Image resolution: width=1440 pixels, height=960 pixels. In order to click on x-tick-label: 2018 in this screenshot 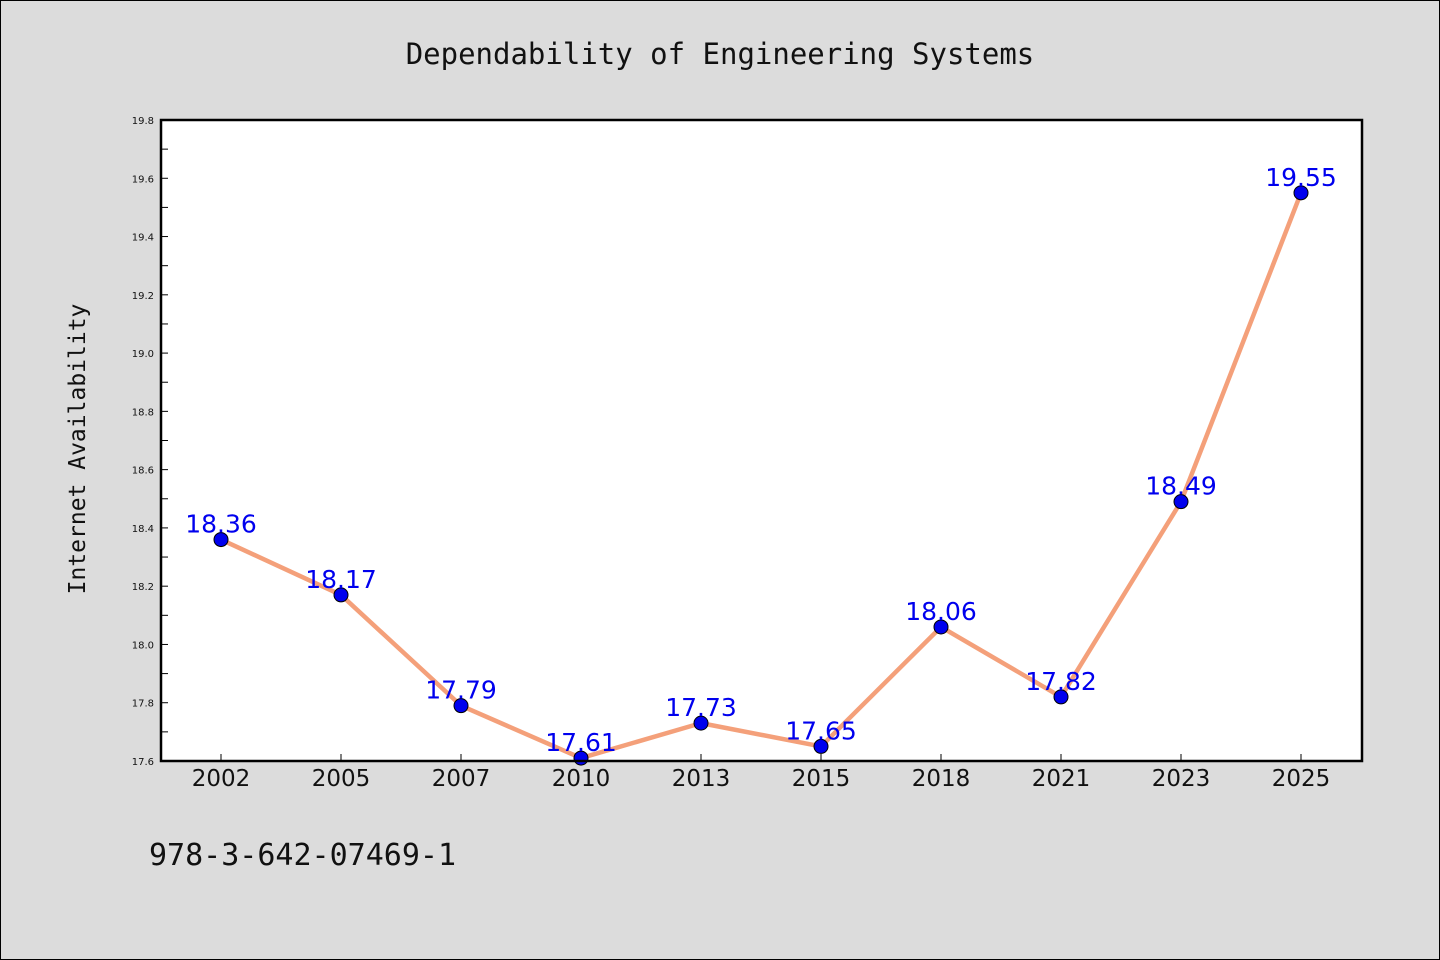, I will do `click(941, 779)`.